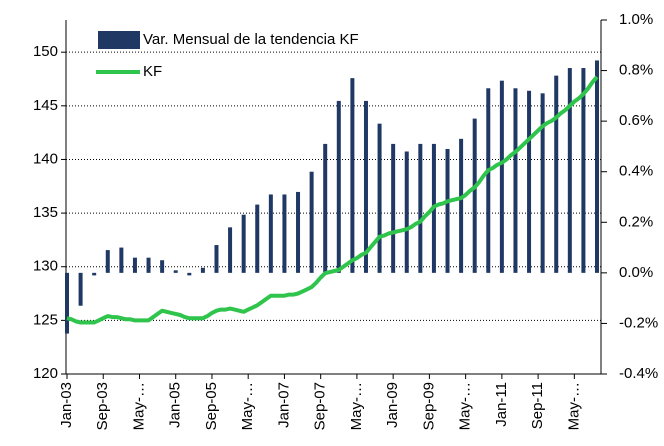 The width and height of the screenshot is (664, 446). Describe the element at coordinates (45, 51) in the screenshot. I see `y-tick-label: 150` at that location.